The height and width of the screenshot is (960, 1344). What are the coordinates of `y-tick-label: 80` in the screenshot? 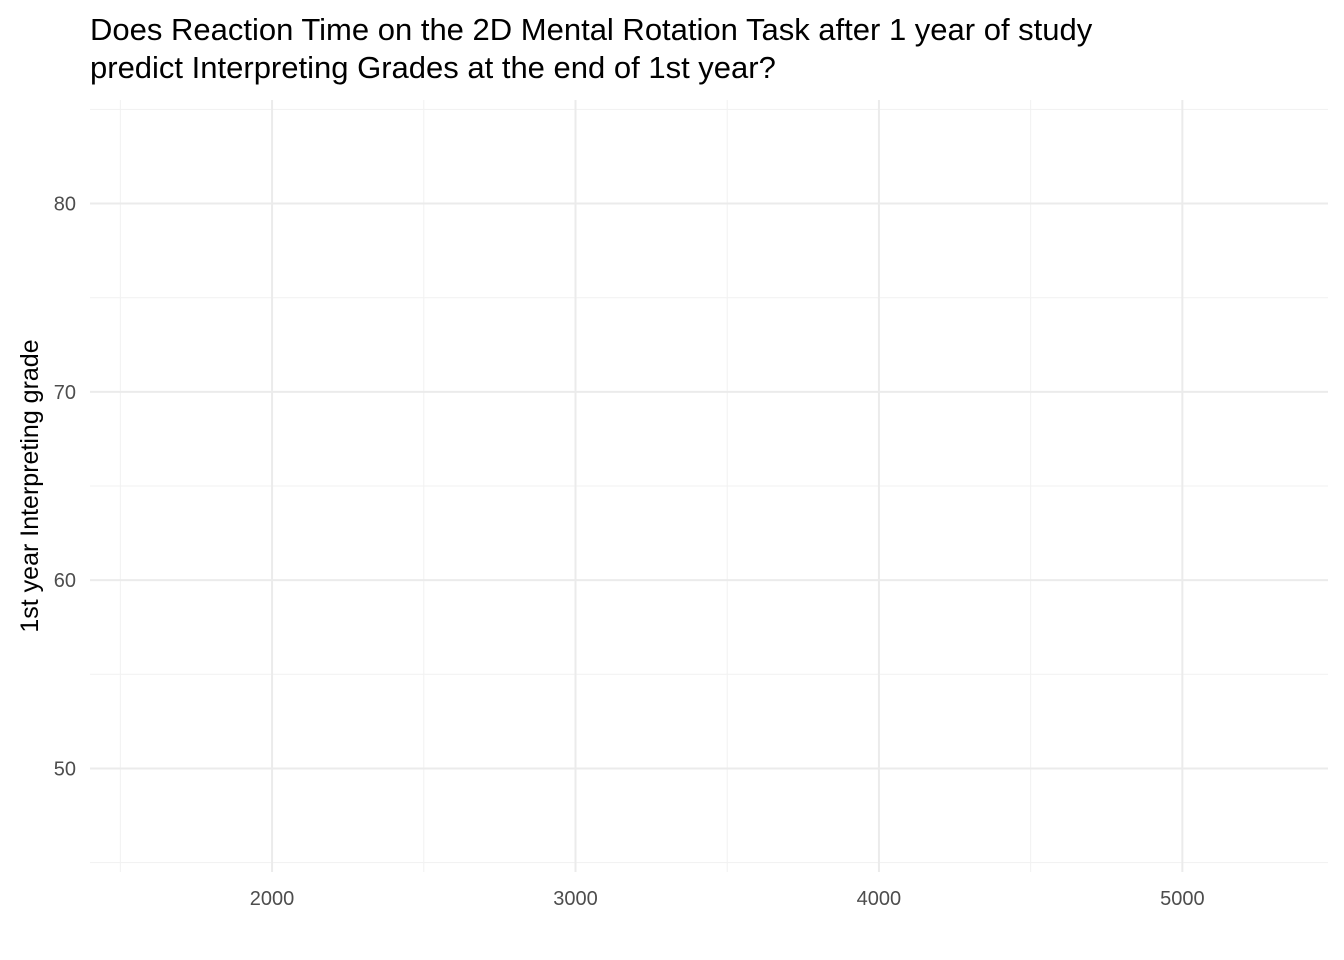 It's located at (65, 205).